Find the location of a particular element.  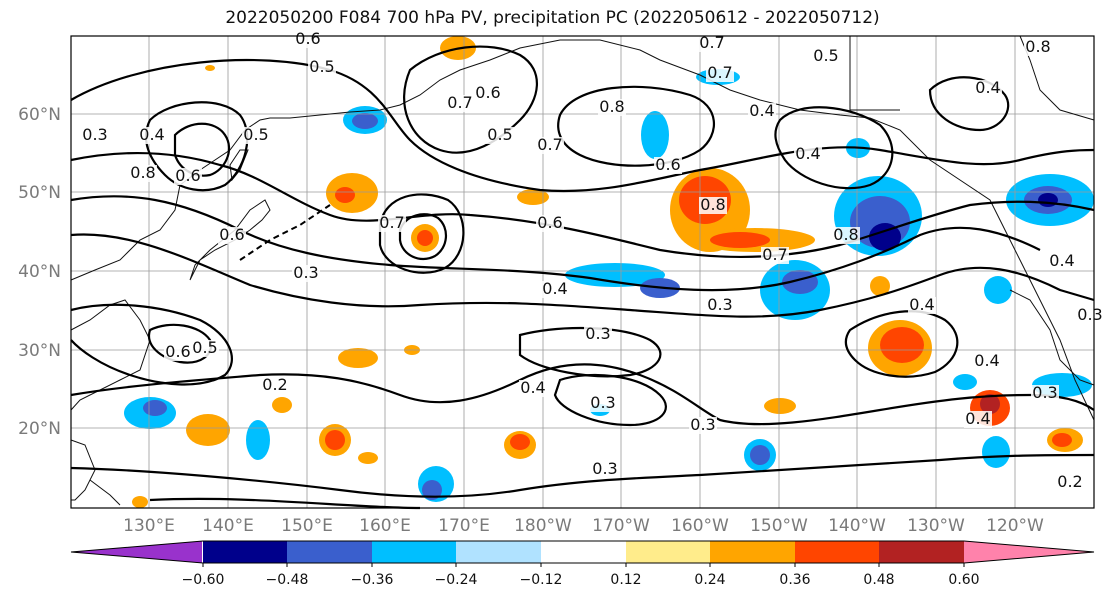

lon-label: 160°W is located at coordinates (700, 526).